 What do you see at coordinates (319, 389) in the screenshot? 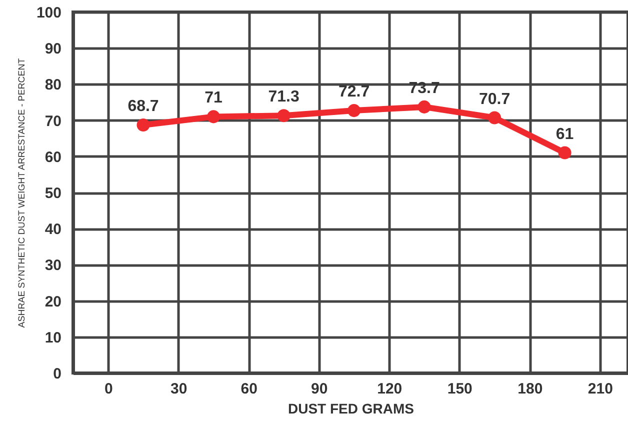
I see `x-tick-label: 90` at bounding box center [319, 389].